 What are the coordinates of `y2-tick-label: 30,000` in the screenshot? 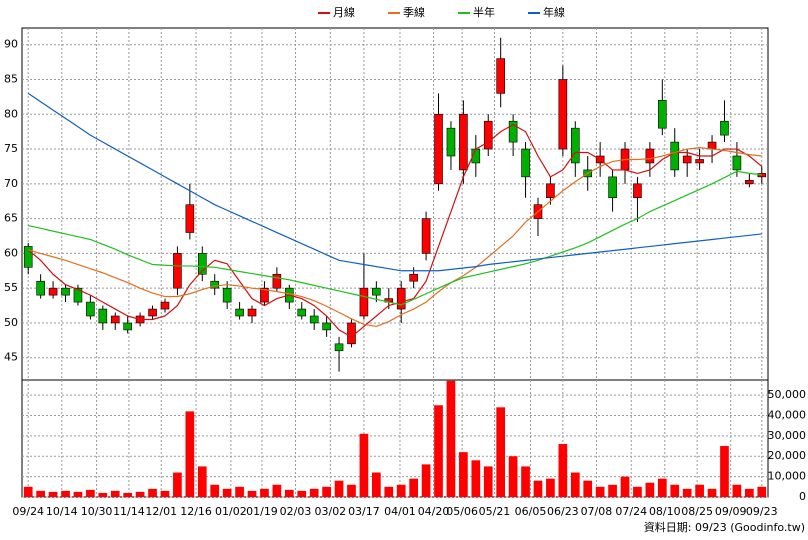 It's located at (787, 435).